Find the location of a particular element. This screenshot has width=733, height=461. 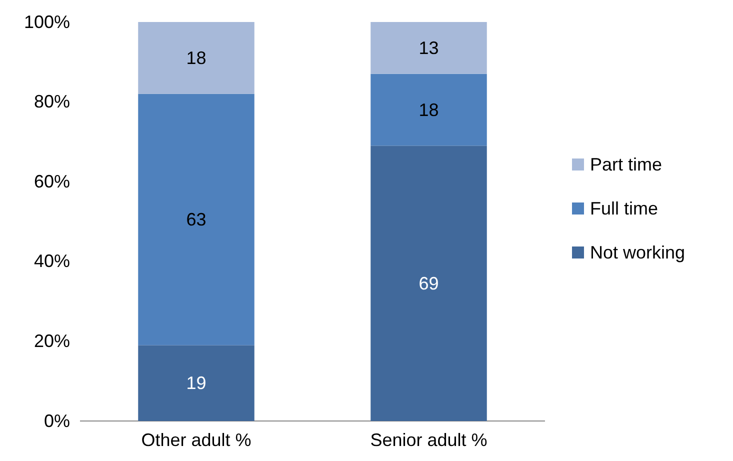

y-tick-label: 20% is located at coordinates (52, 340).